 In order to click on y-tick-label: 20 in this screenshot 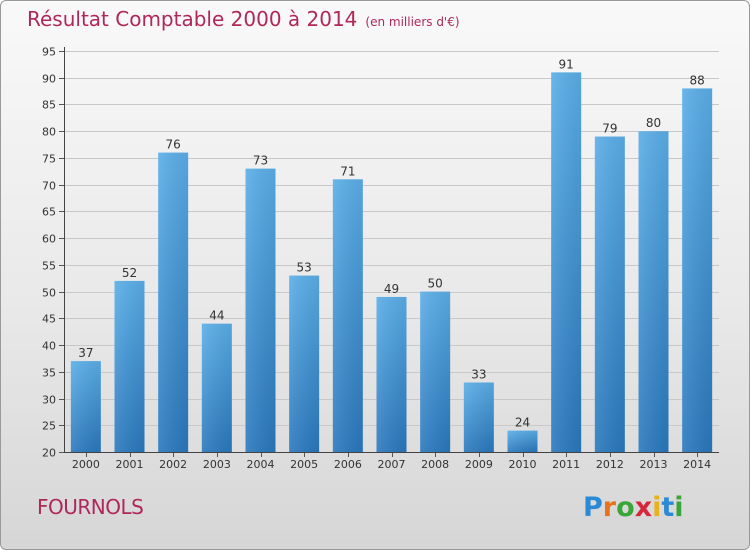, I will do `click(49, 453)`.